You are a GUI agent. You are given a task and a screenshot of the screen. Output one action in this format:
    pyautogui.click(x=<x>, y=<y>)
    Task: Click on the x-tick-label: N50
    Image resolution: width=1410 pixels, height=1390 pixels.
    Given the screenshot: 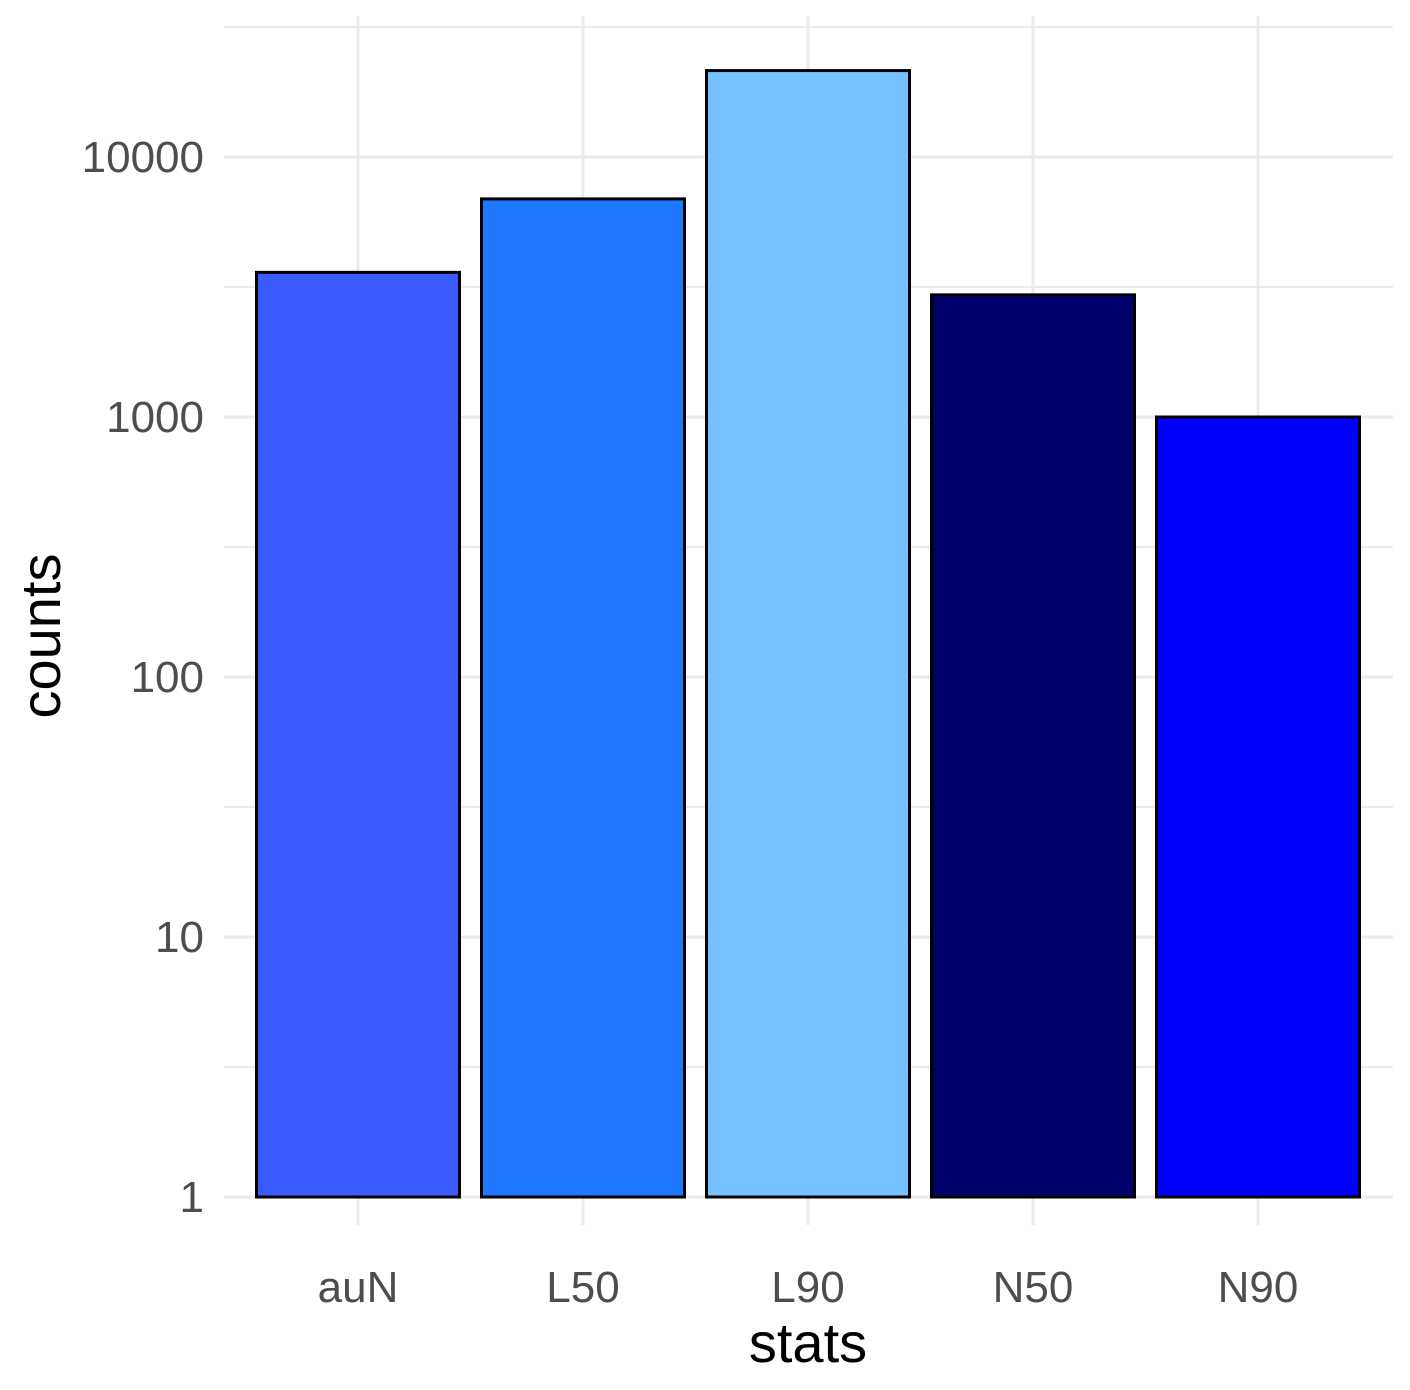 What is the action you would take?
    pyautogui.click(x=1033, y=1287)
    